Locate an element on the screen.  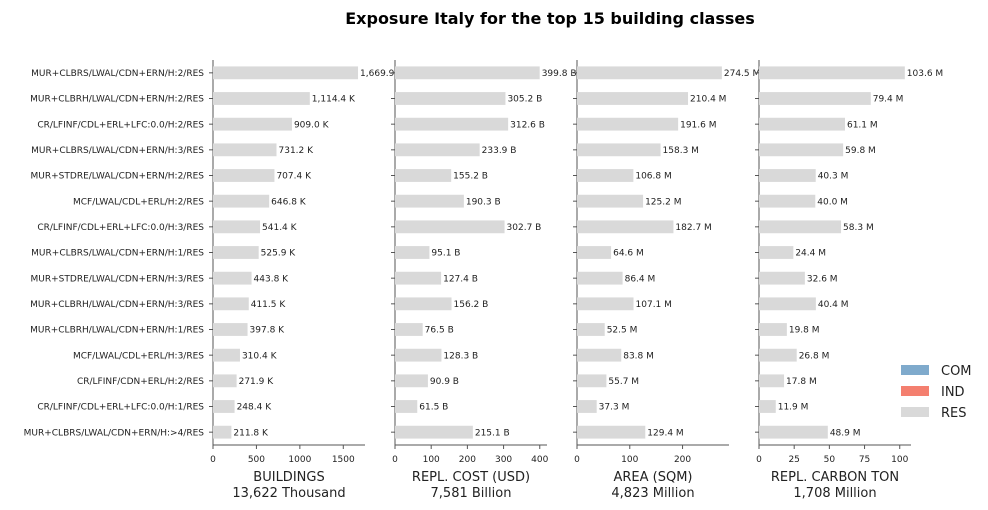
category-label: MUR+CLBRH/LWAL/CDN+ERN/H:1/RES is located at coordinates (117, 331).